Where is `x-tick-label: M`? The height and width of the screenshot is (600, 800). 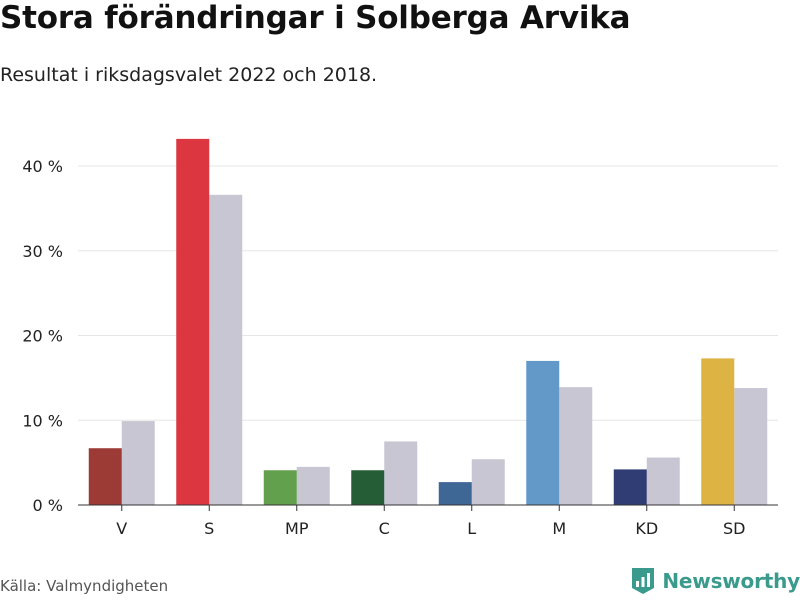
x-tick-label: M is located at coordinates (559, 528).